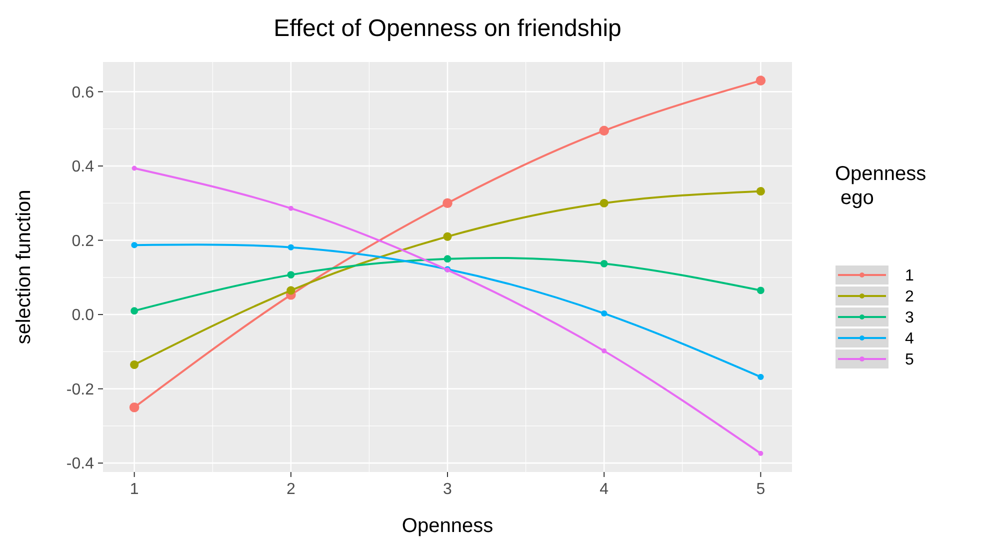 The width and height of the screenshot is (982, 542). I want to click on y-tick-label: 0.6, so click(83, 93).